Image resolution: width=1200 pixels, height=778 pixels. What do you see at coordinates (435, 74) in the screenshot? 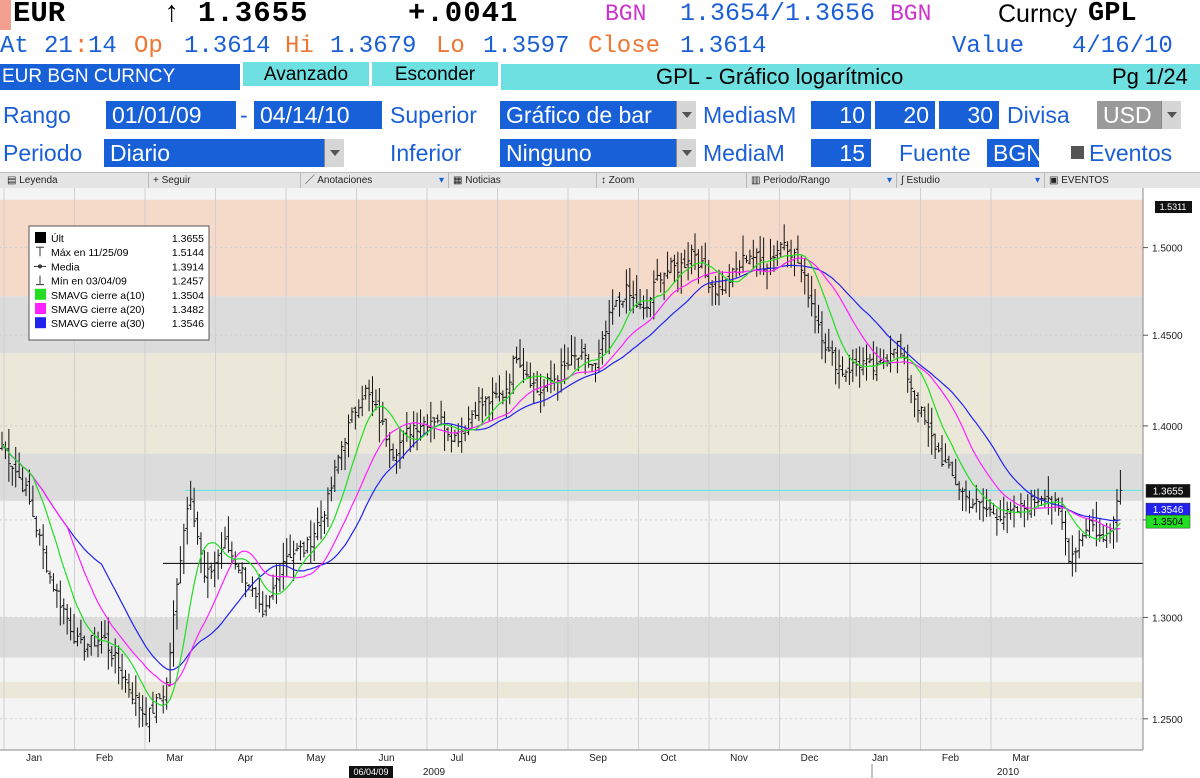
I see `esconder-button: Esconder` at bounding box center [435, 74].